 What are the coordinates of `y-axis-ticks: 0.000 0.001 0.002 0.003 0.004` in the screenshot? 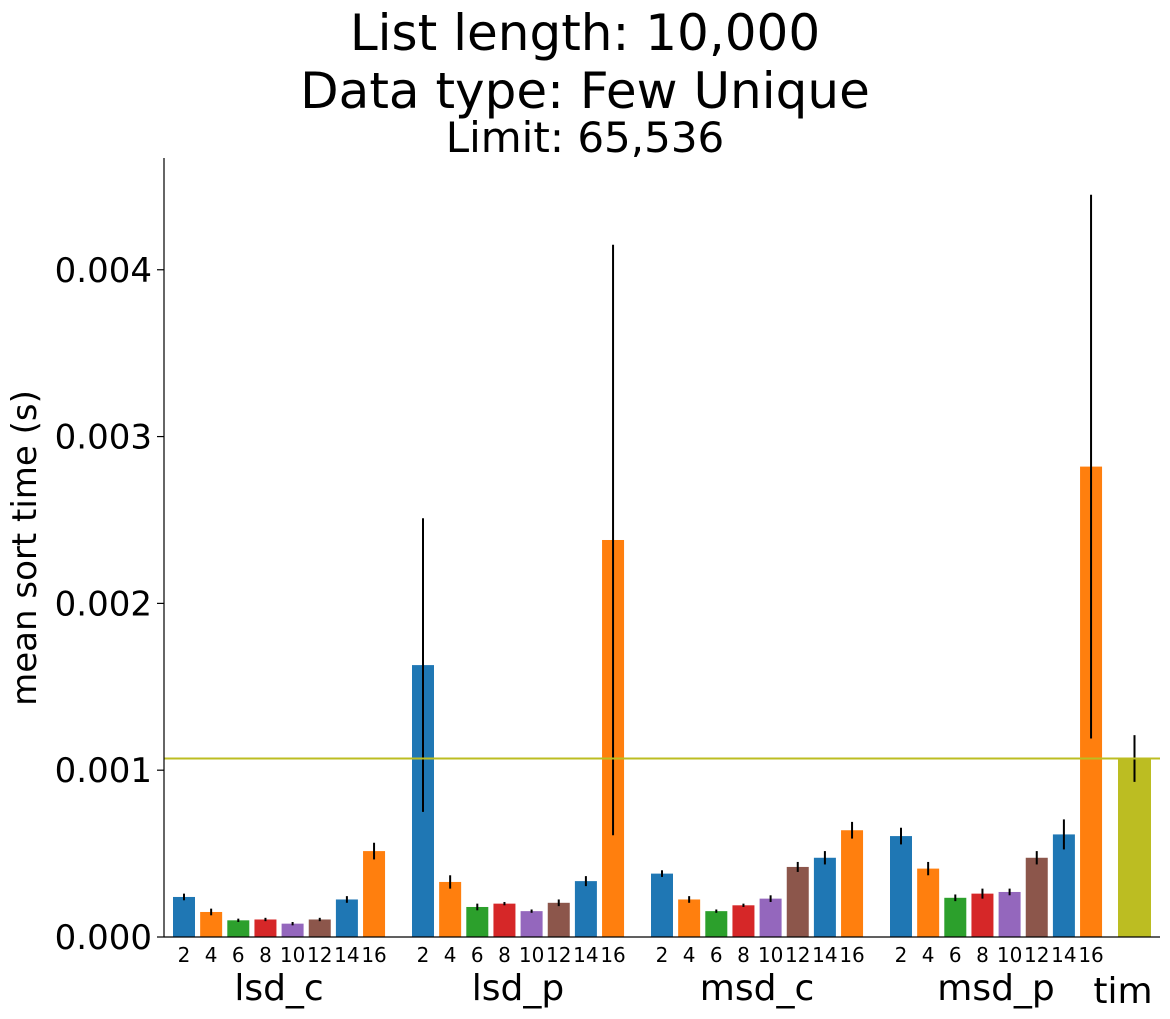 It's located at (109, 604).